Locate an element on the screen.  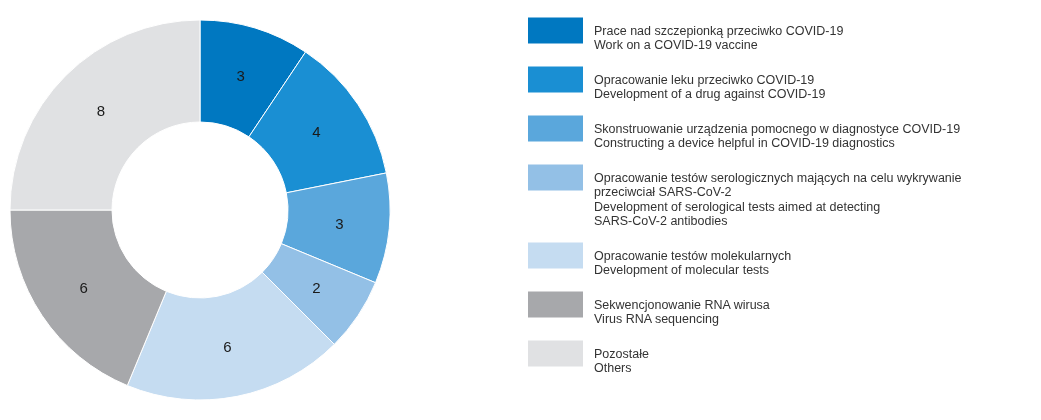
data-label: 4 is located at coordinates (316, 132).